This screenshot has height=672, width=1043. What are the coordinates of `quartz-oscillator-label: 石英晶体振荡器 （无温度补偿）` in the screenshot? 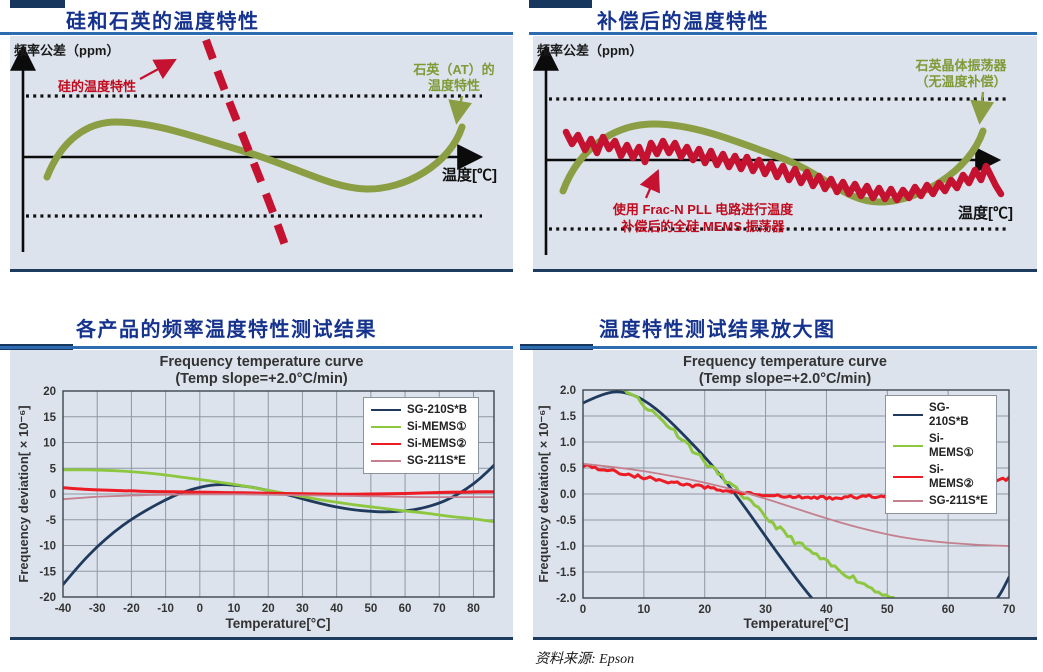 It's located at (961, 74).